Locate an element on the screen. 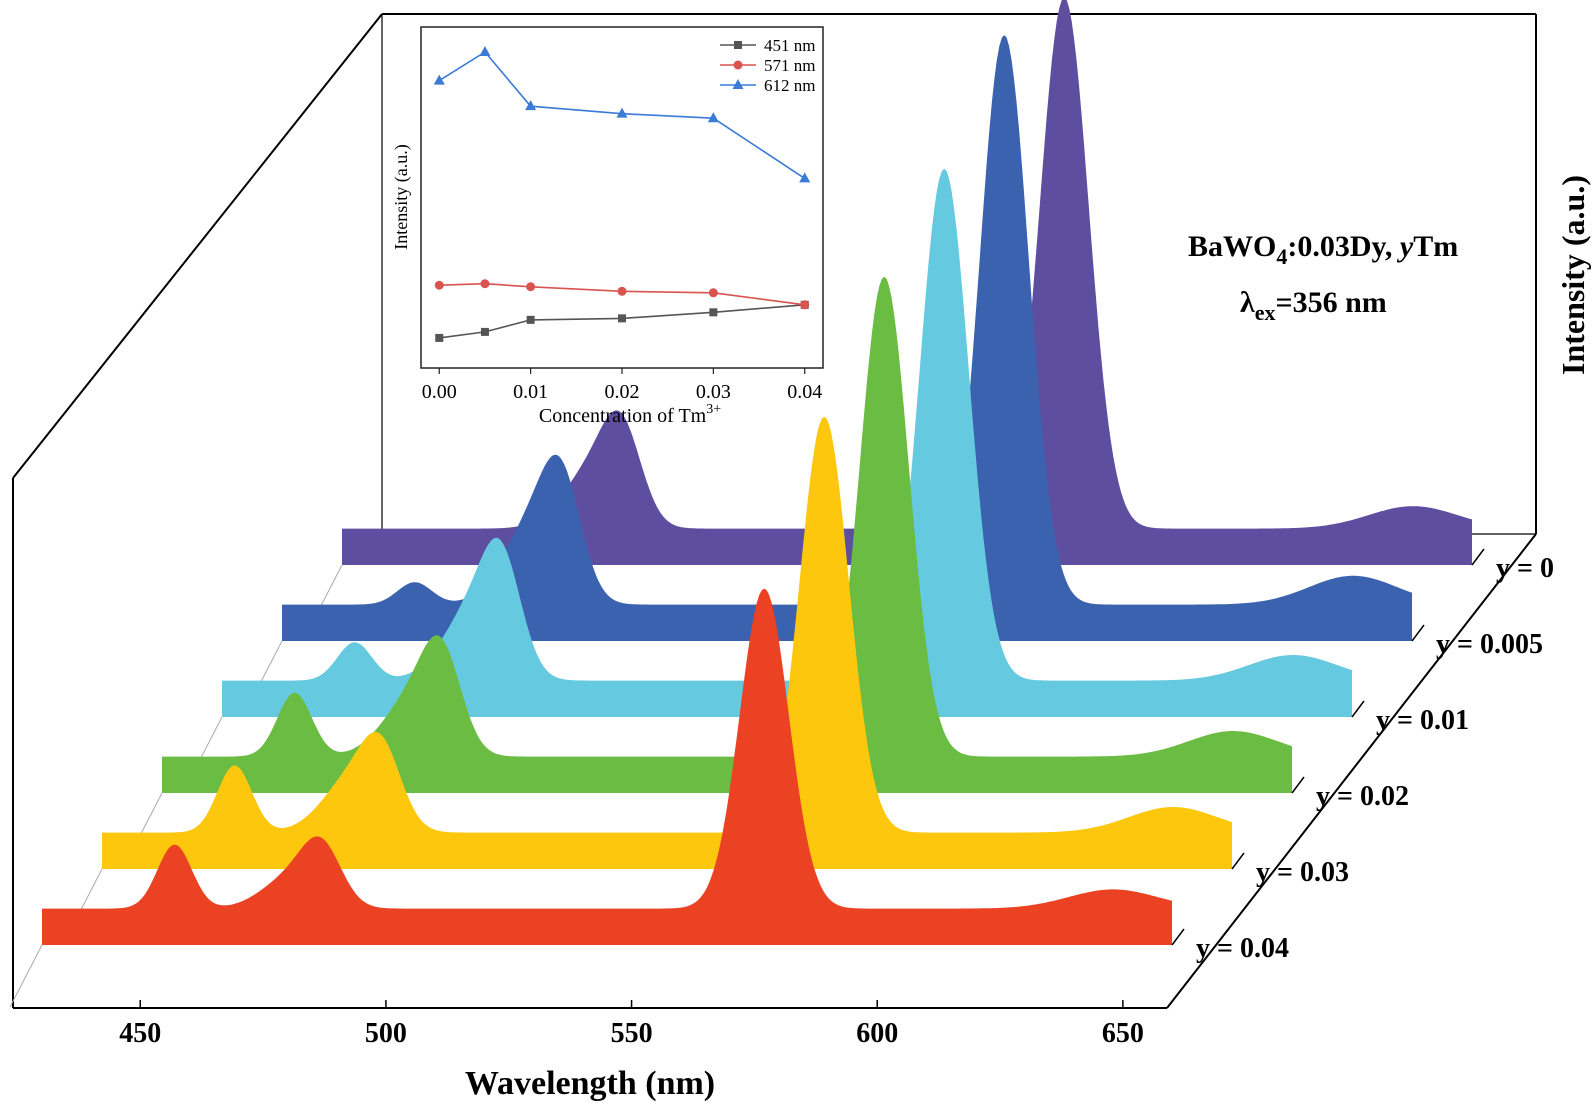 The width and height of the screenshot is (1594, 1109). inset-x-tick-label: 0.01 is located at coordinates (530, 392).